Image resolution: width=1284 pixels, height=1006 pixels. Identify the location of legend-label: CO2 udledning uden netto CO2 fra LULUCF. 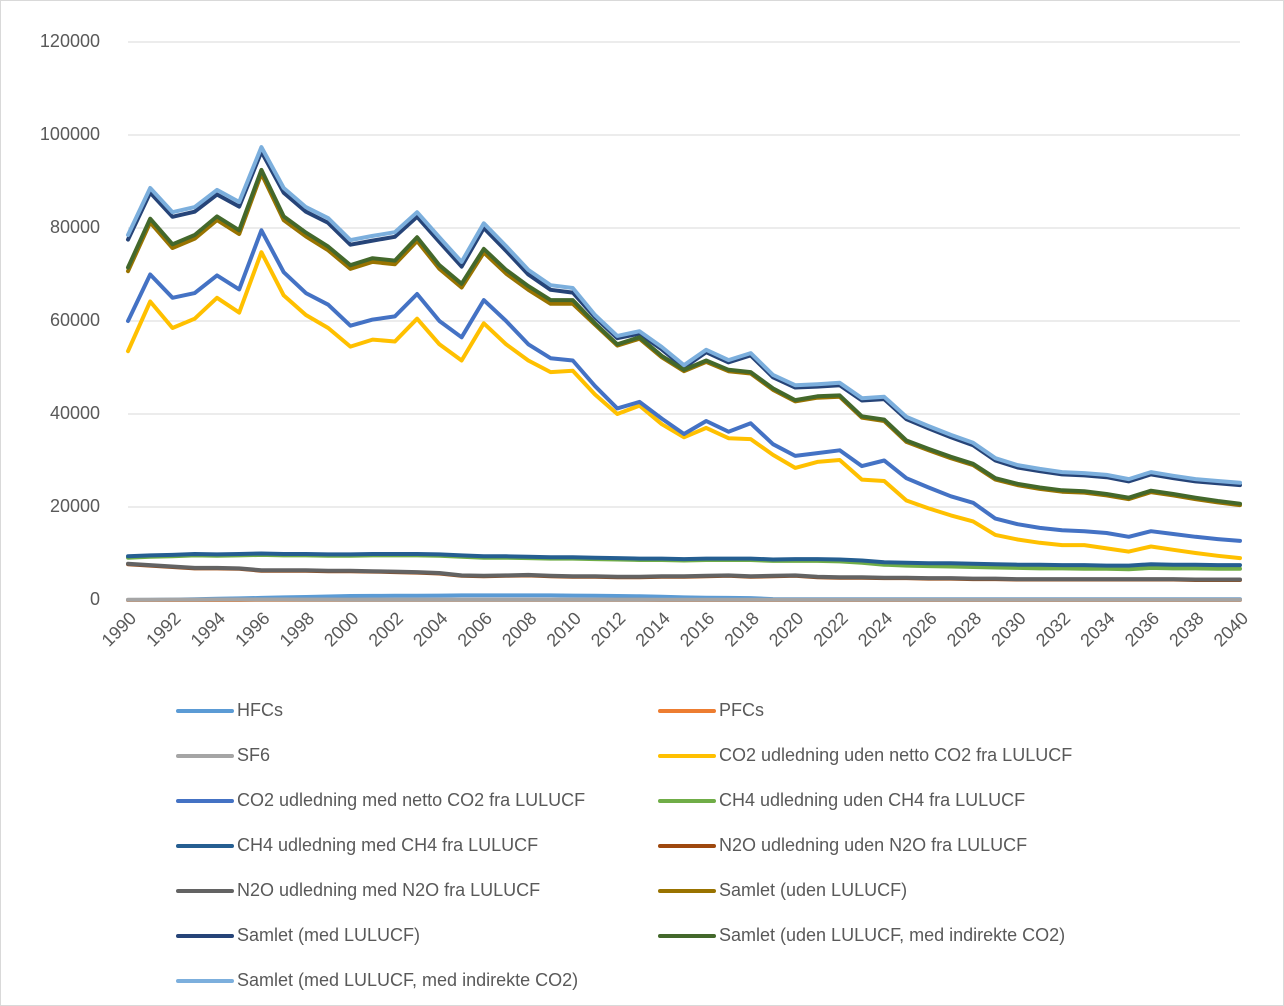
(895, 755).